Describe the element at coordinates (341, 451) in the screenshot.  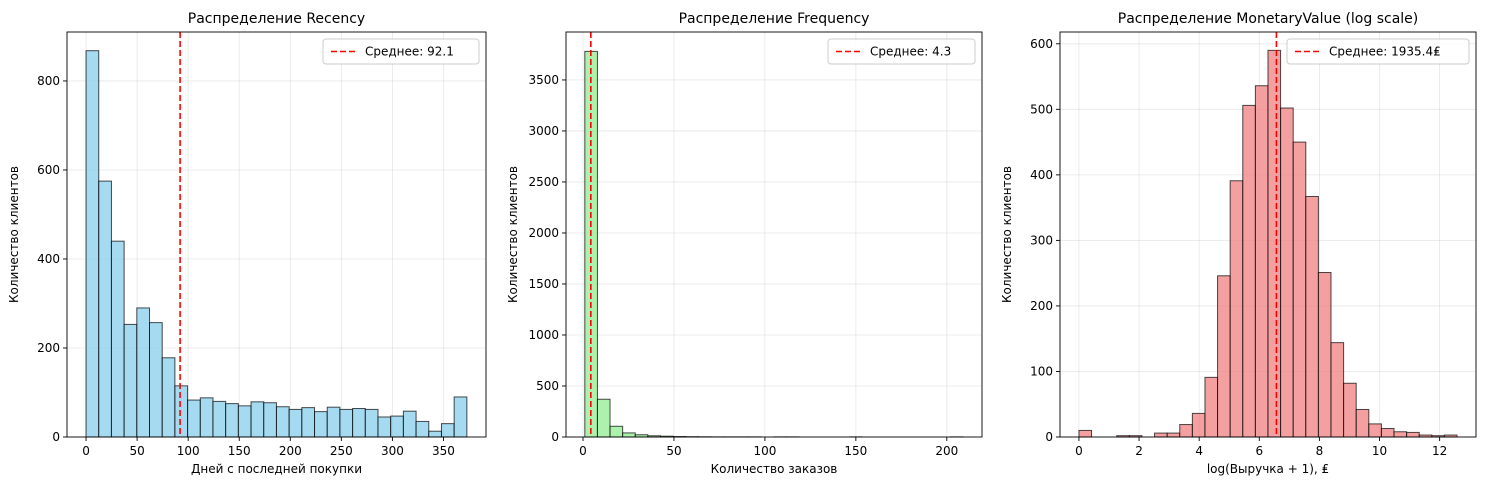
I see `x-tick-label: 250` at that location.